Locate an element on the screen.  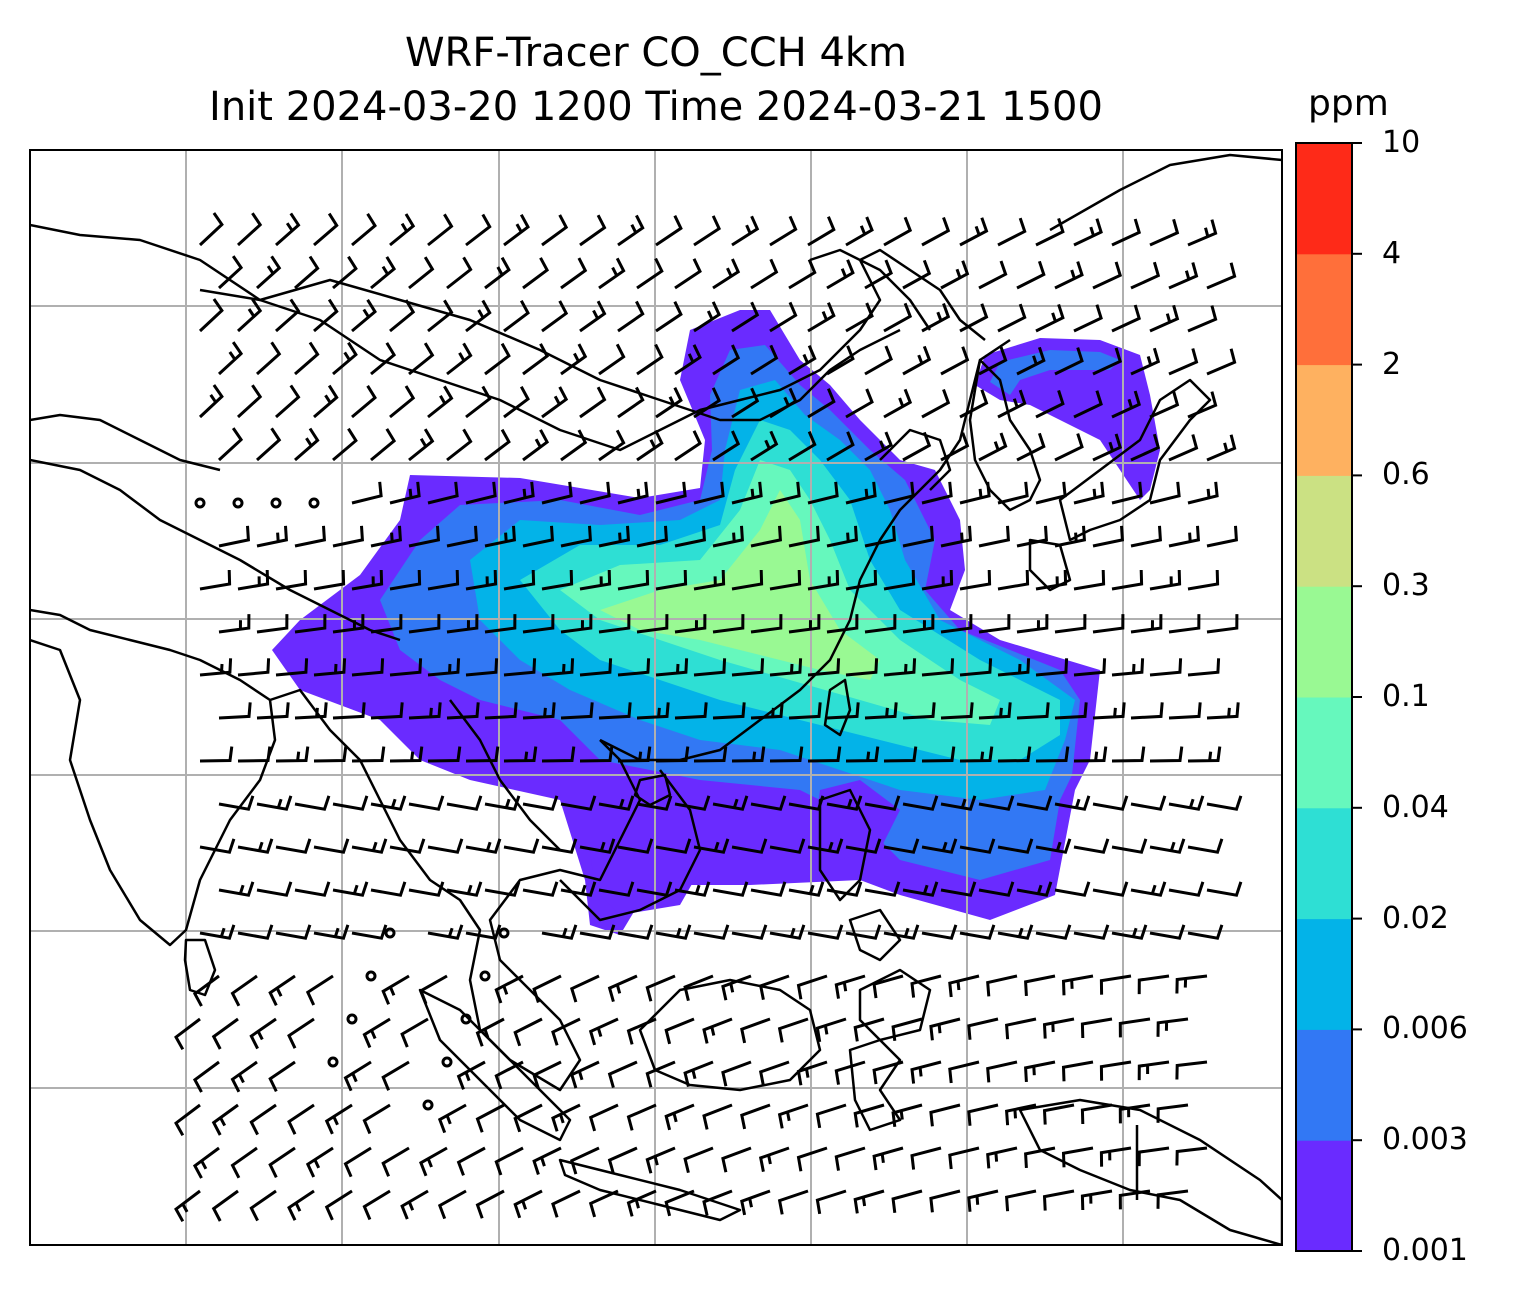
coast-newguinea is located at coordinates (1150, 1171).